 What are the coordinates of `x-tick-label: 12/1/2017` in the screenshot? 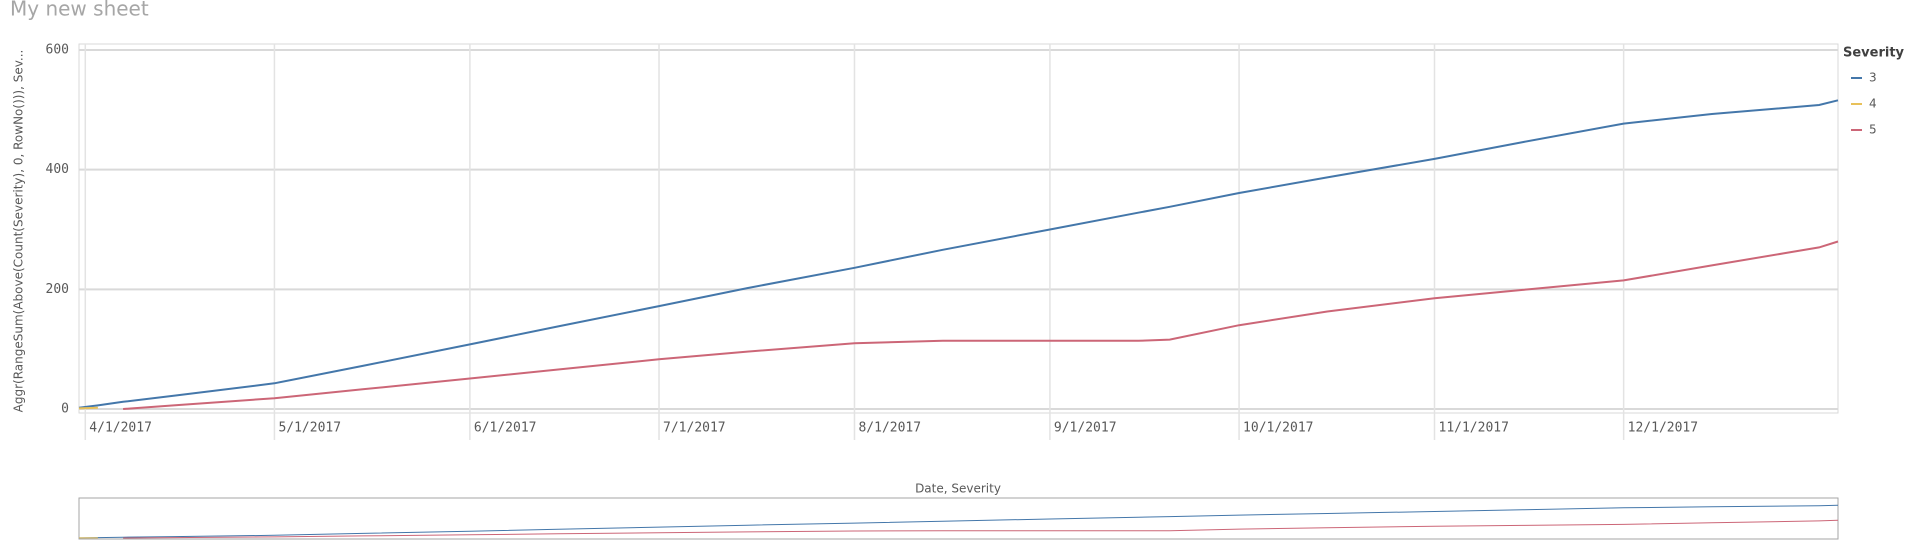 It's located at (1663, 428).